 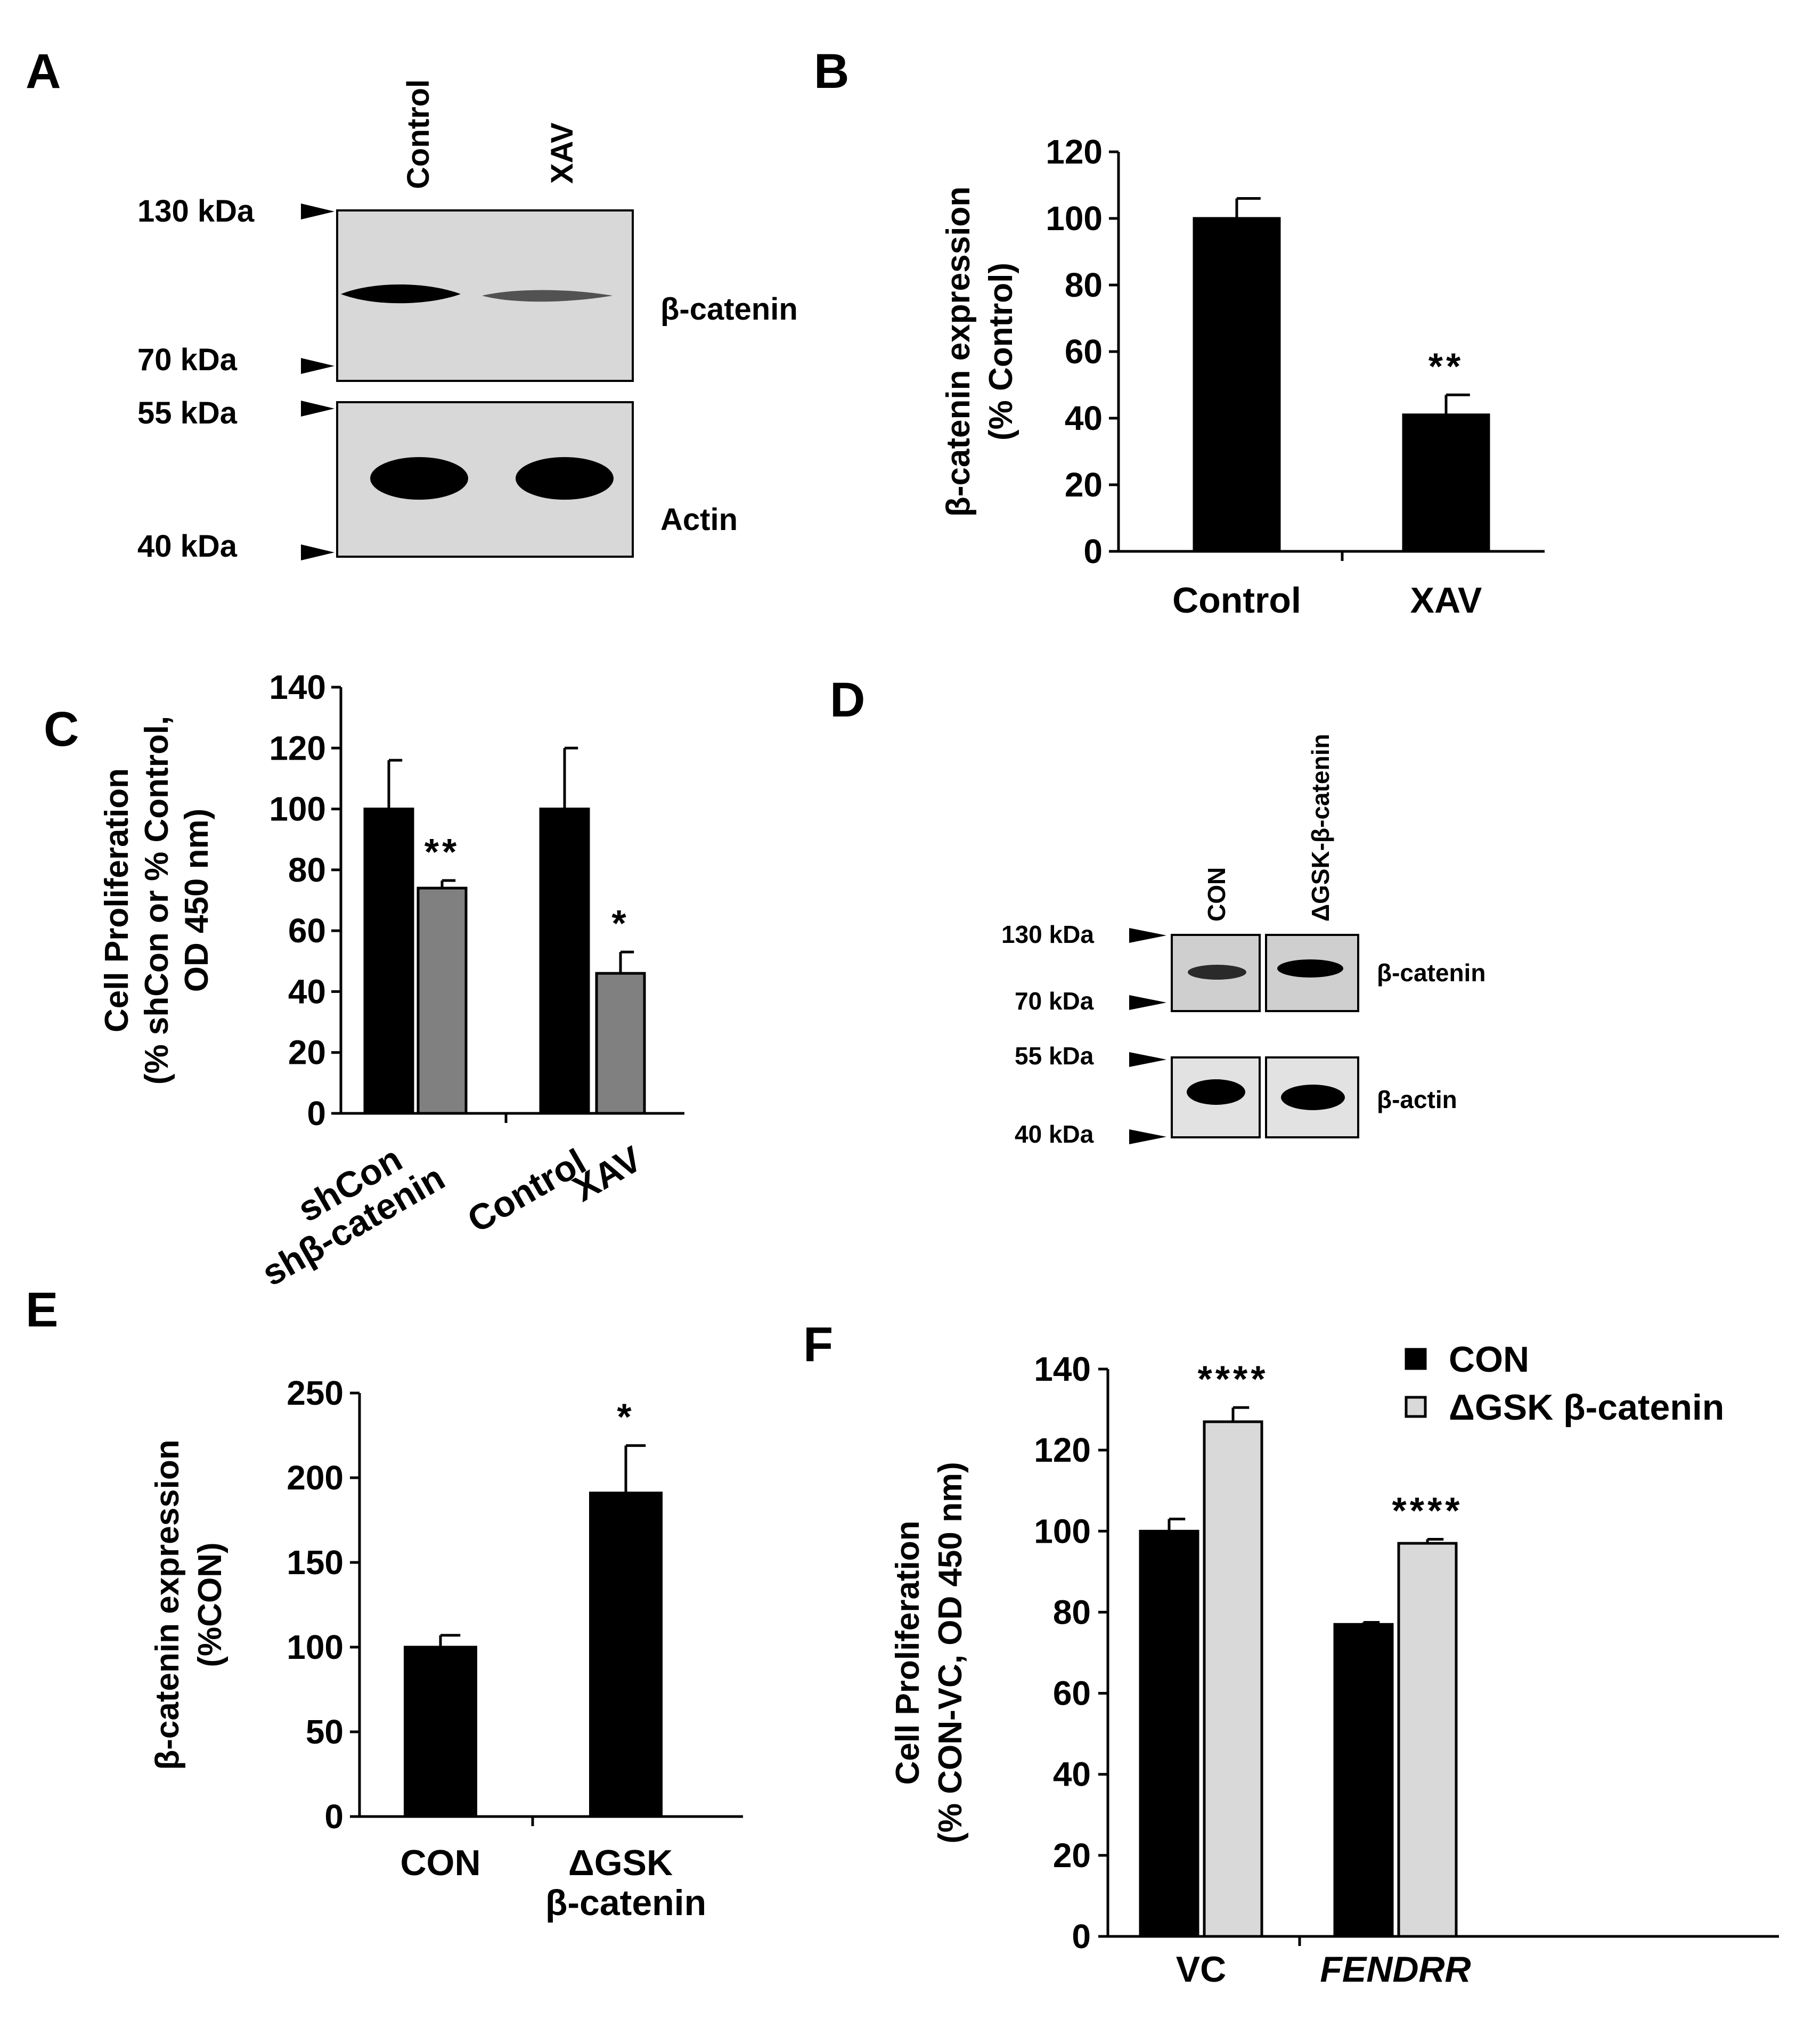 What do you see at coordinates (1313, 1097) in the screenshot?
I see `band-d-actin-dgsk` at bounding box center [1313, 1097].